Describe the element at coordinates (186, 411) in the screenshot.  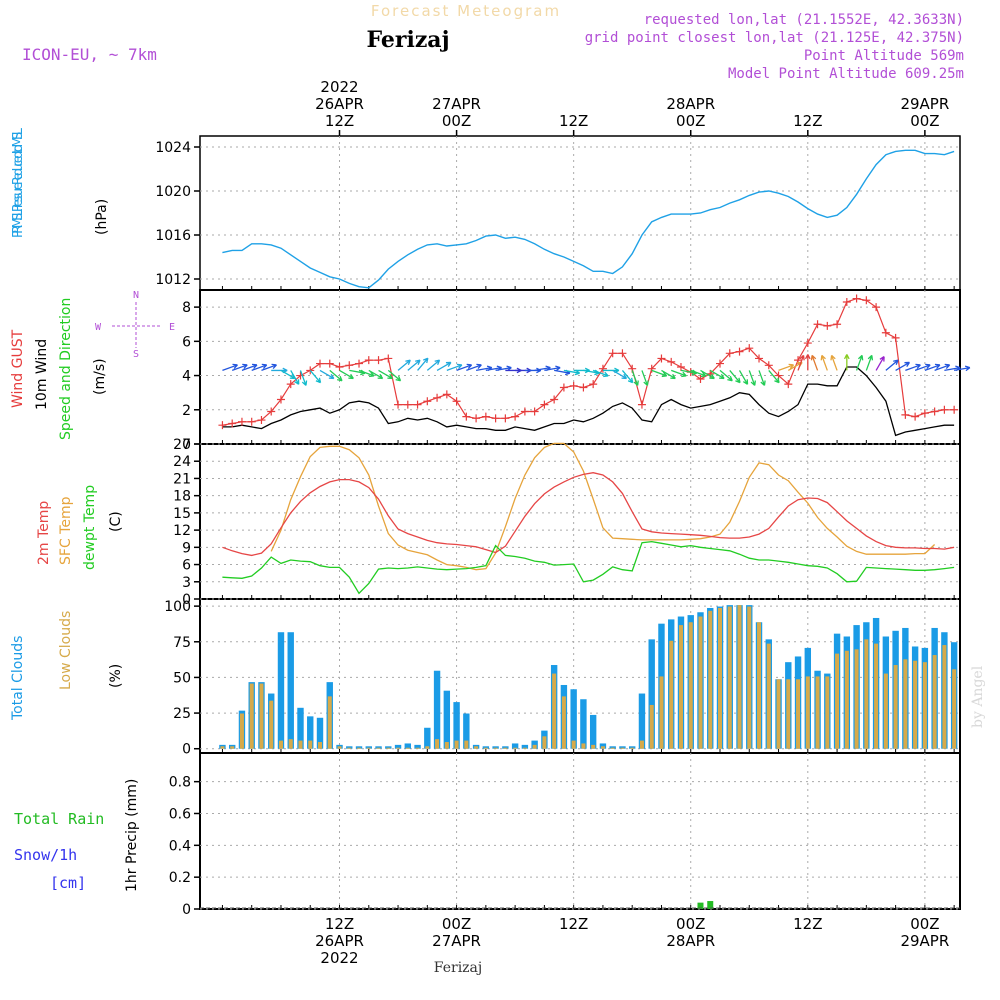
I see `wind-ytick-label: 2` at that location.